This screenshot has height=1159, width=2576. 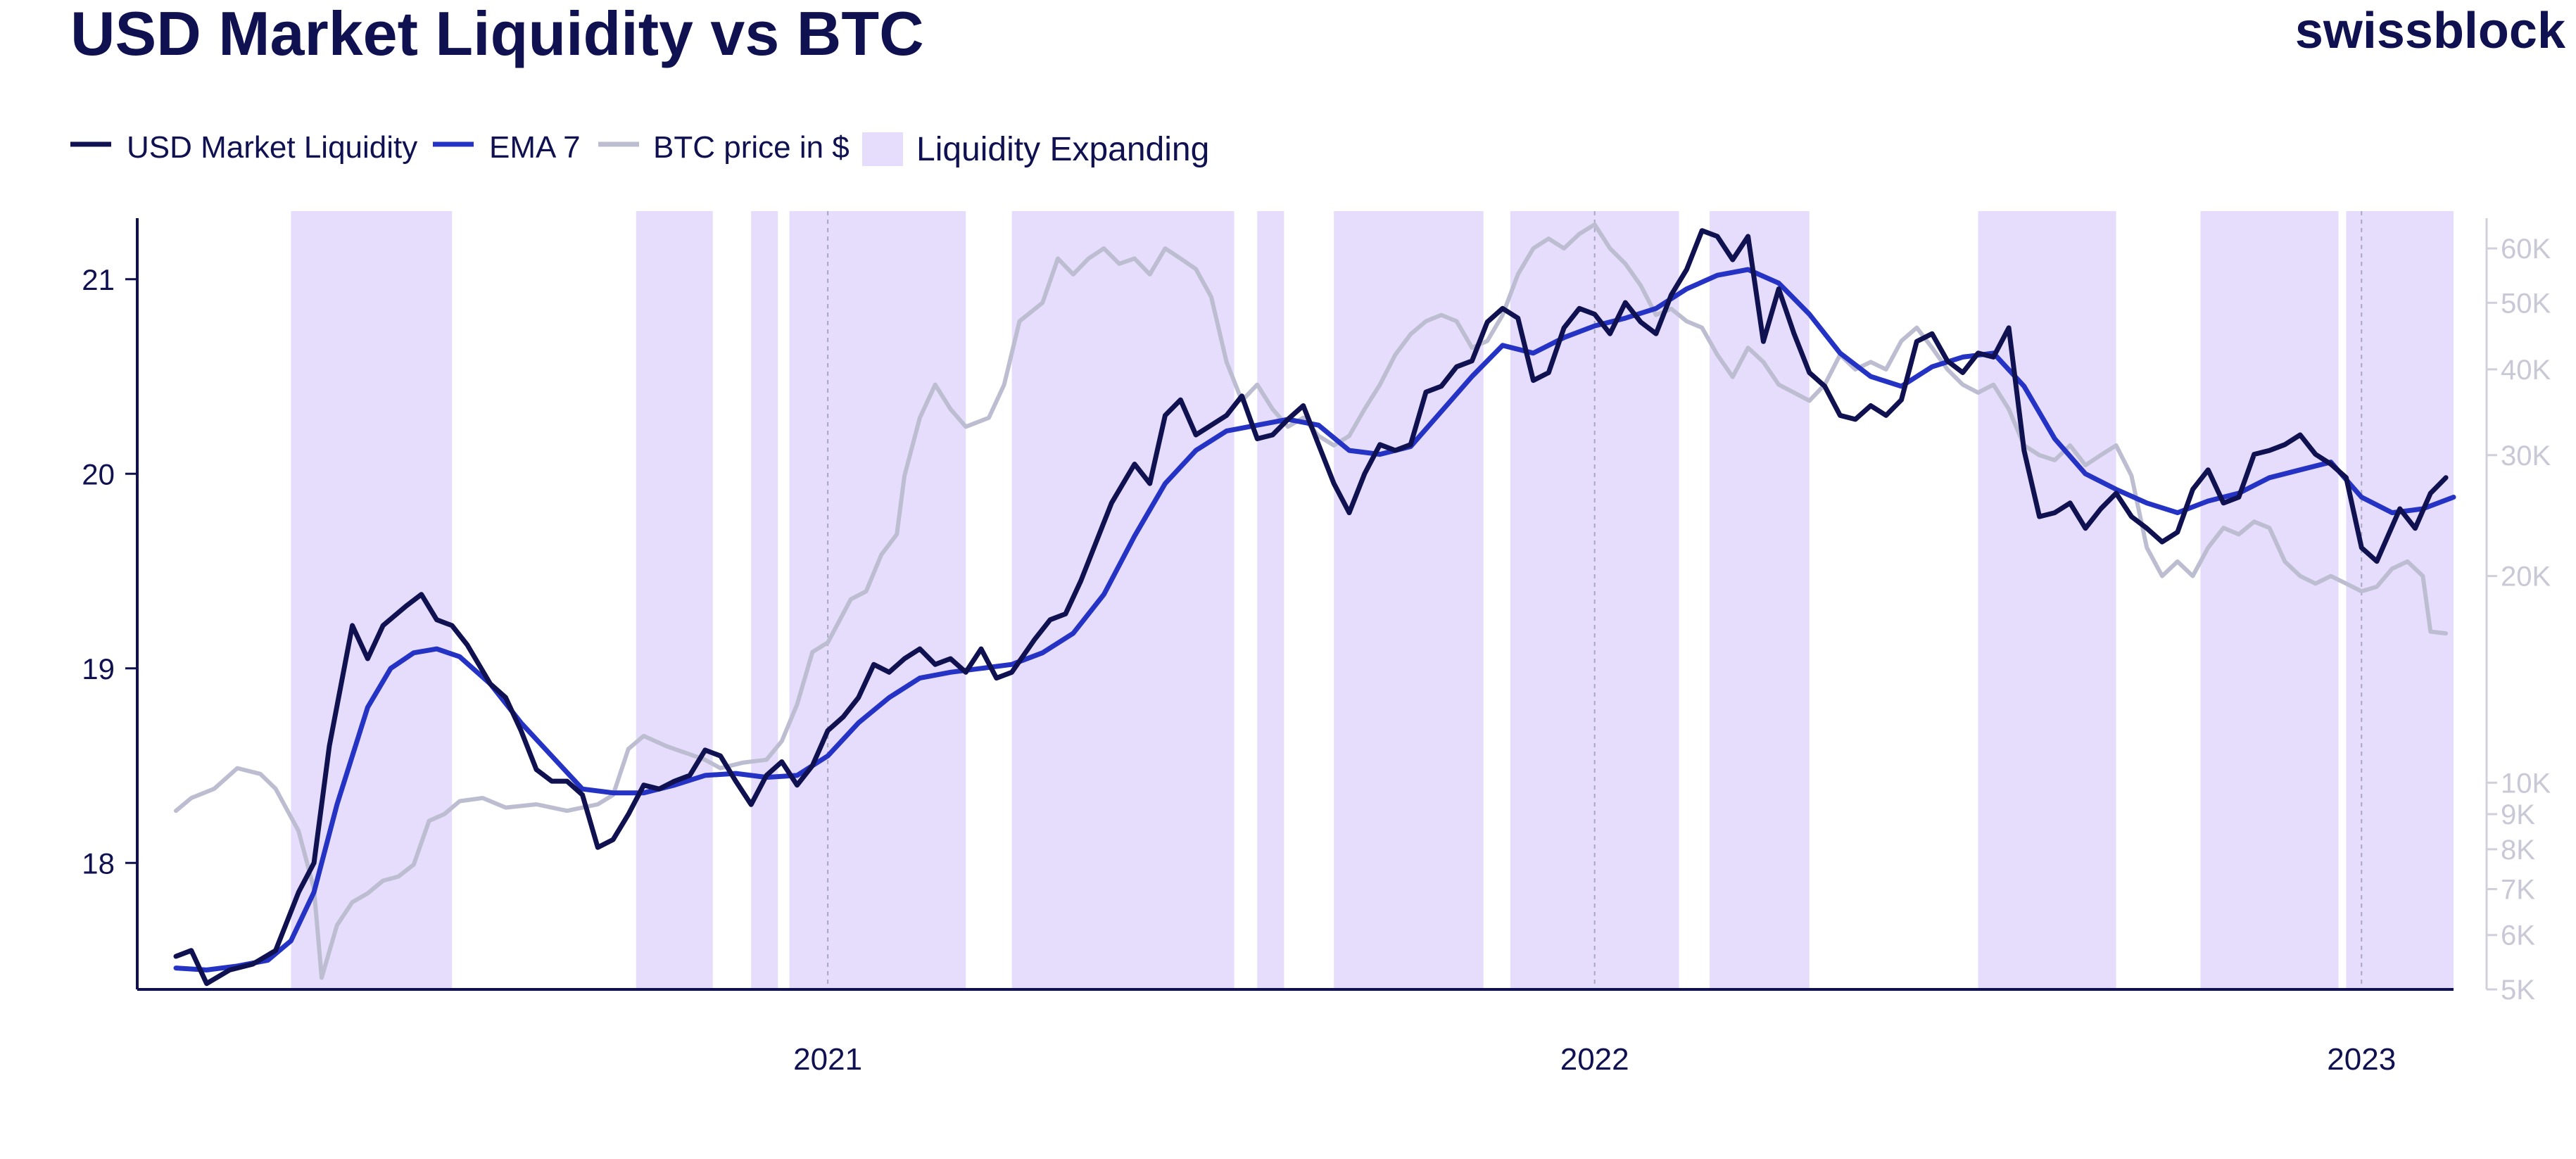 I want to click on legend-item-btc: BTC price in $, so click(x=724, y=147).